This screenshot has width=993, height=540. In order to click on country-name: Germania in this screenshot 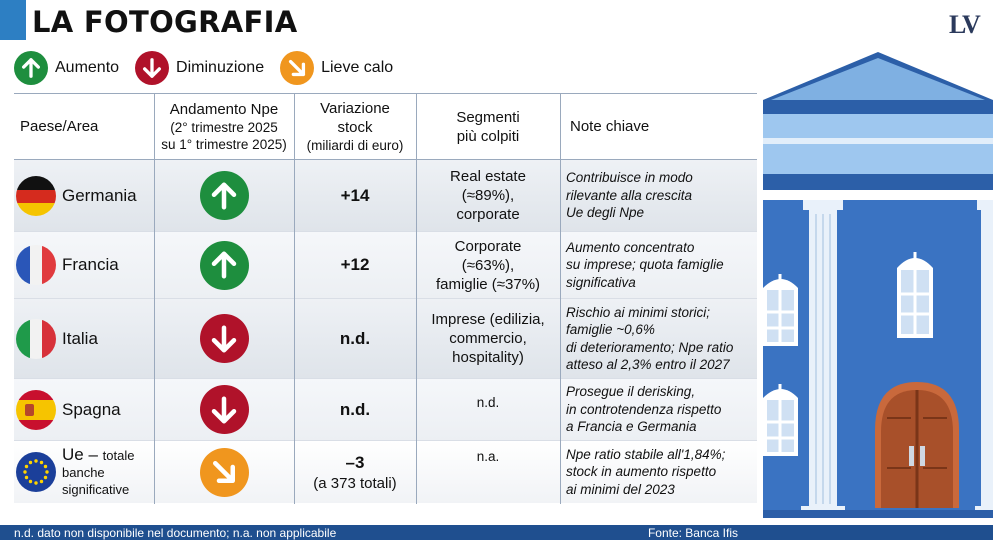, I will do `click(99, 195)`.